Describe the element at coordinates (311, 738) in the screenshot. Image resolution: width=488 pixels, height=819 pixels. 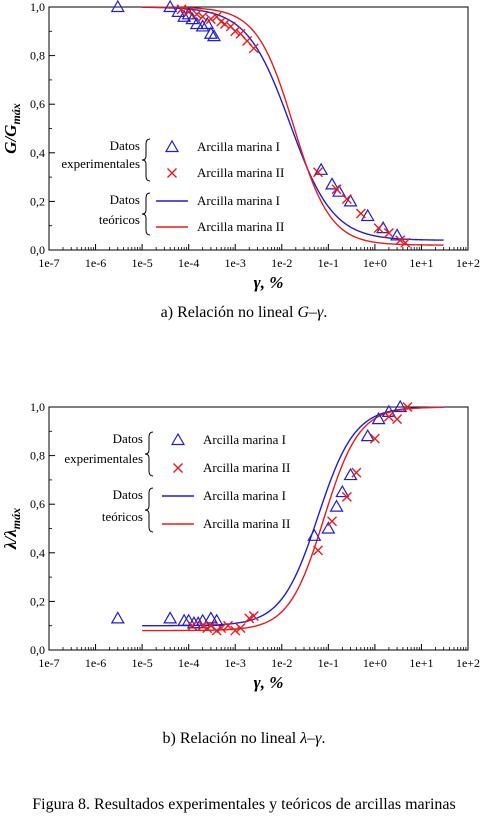
I see `caption-b-math: λ–γ` at that location.